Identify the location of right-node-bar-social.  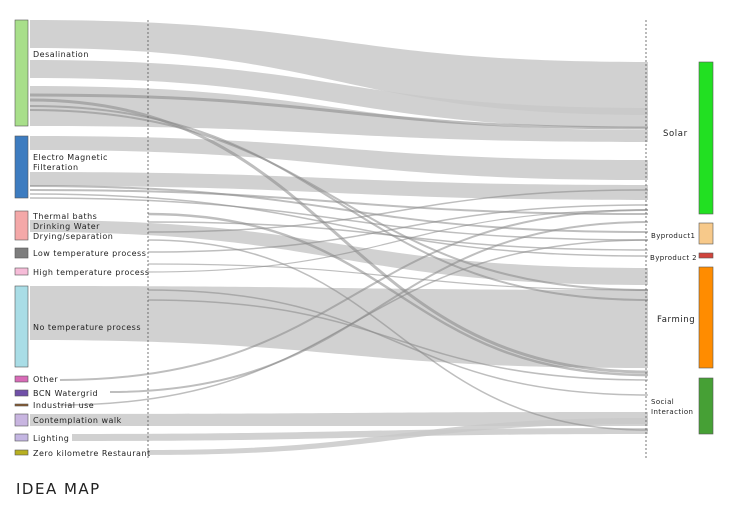
(706, 406).